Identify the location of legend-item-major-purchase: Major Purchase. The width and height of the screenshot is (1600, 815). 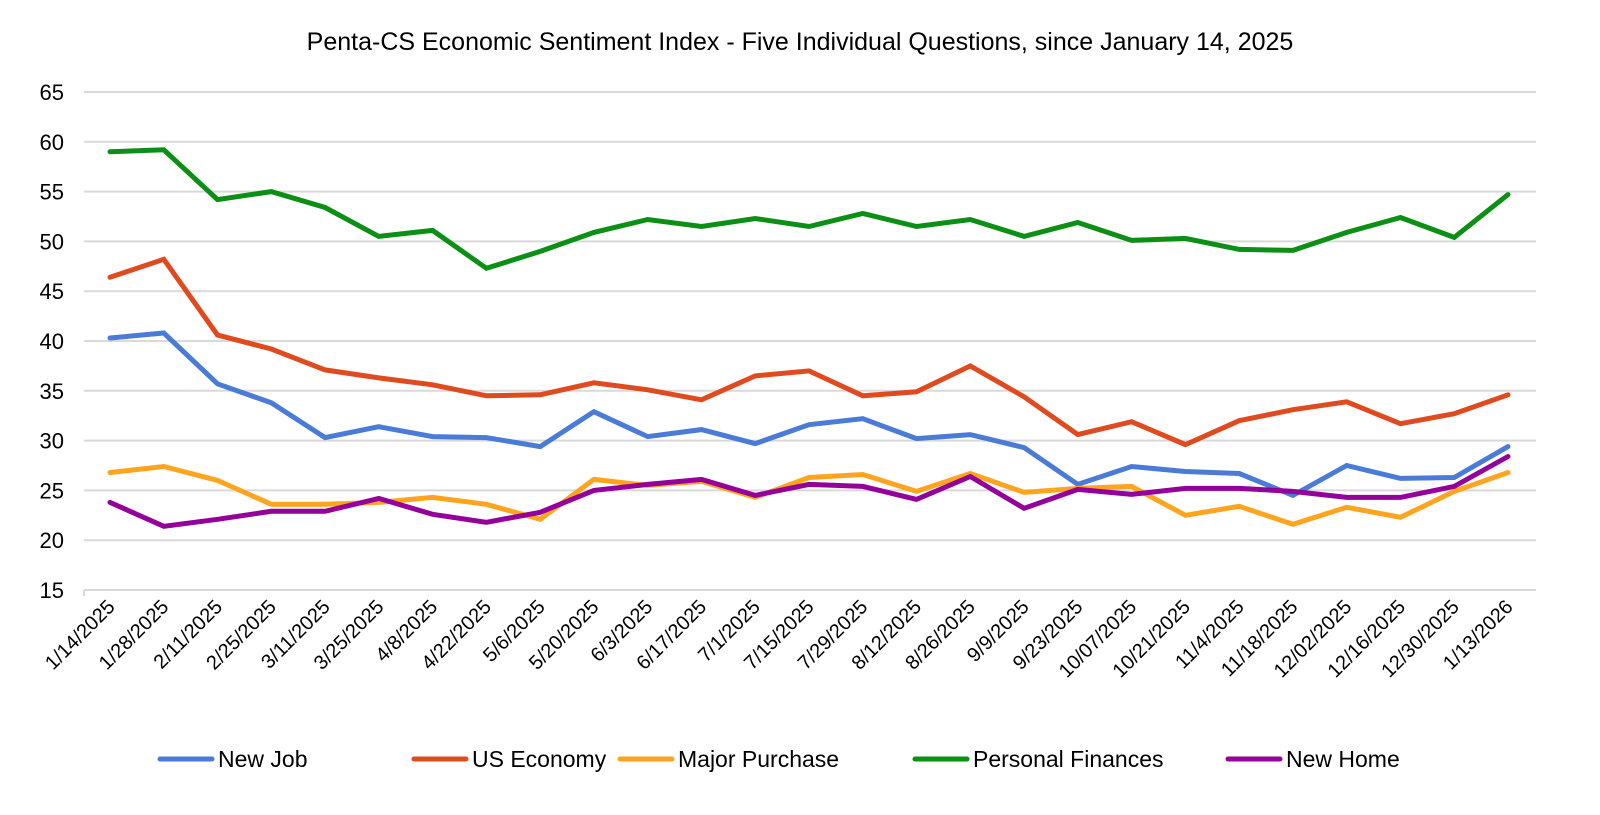
(728, 759).